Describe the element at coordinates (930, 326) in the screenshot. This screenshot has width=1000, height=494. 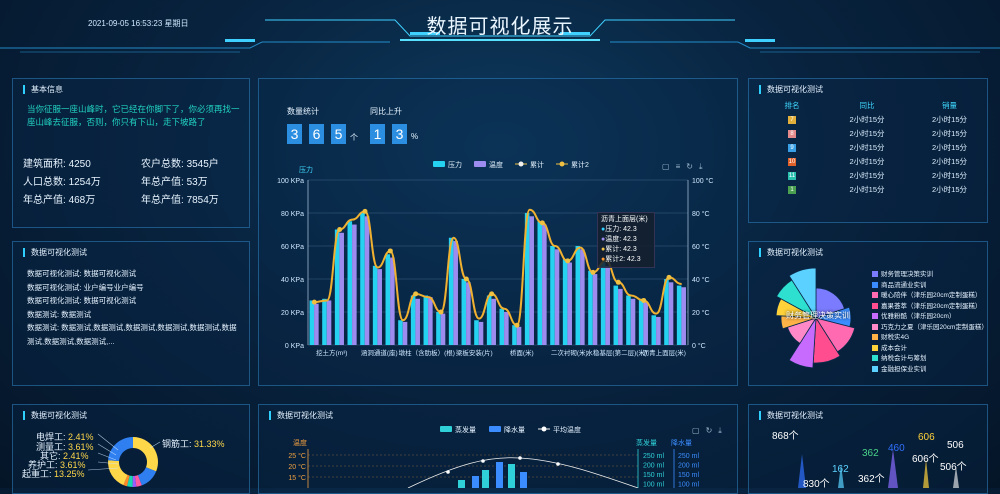
I see `pie-legend-item: 巧克力之夏（津乐园20cm定制蛋糕）` at that location.